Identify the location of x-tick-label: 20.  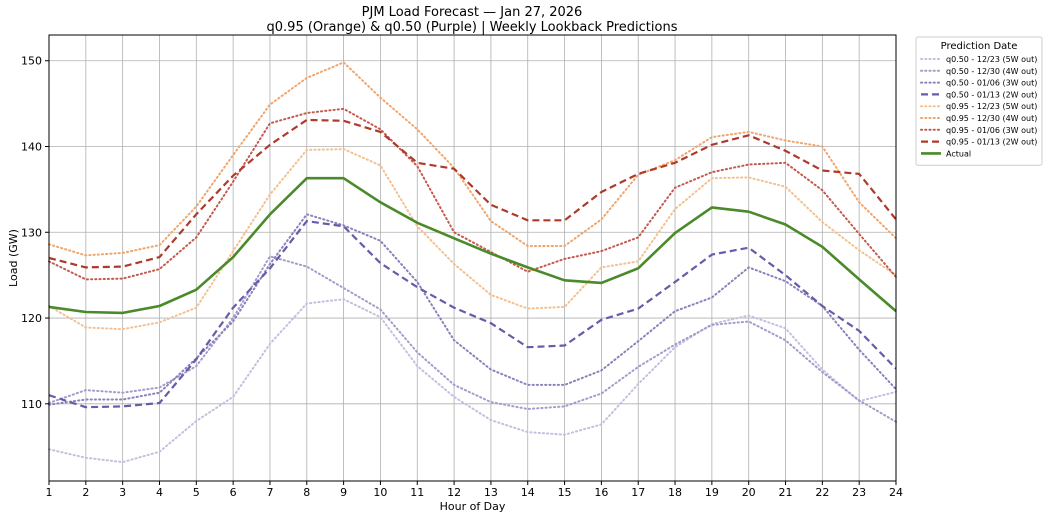
(749, 492).